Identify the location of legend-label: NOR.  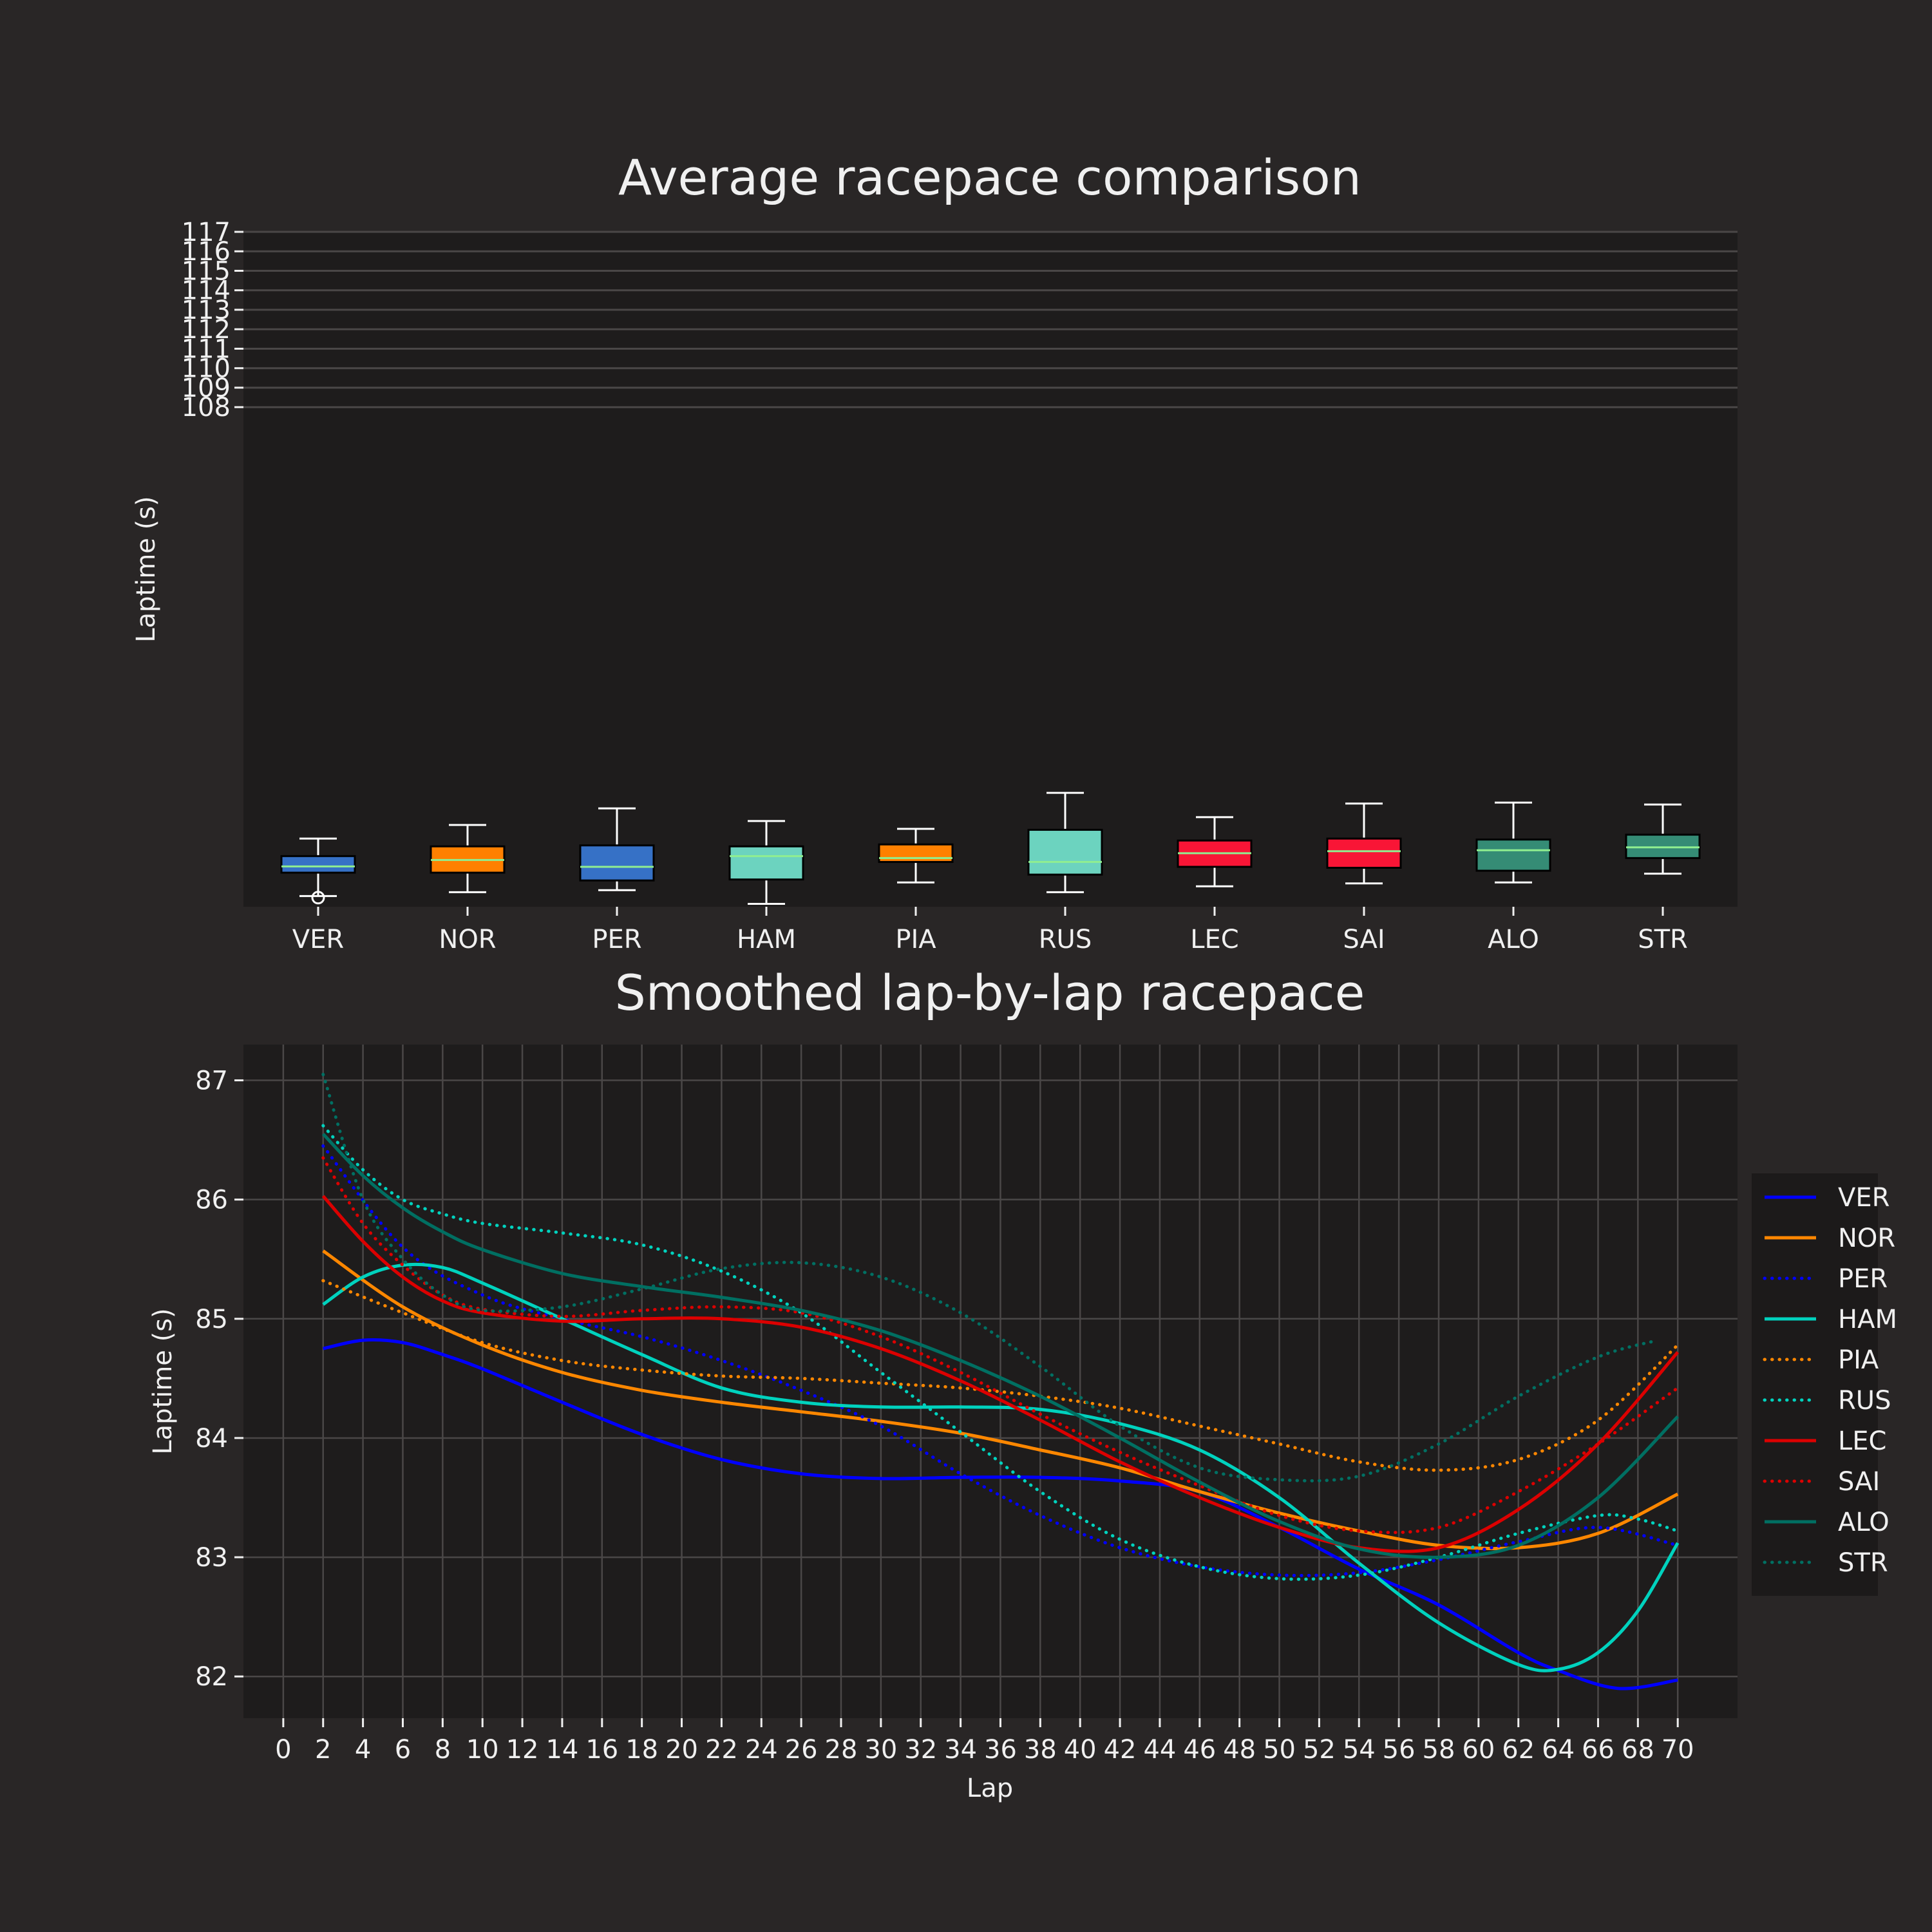
(1867, 1238).